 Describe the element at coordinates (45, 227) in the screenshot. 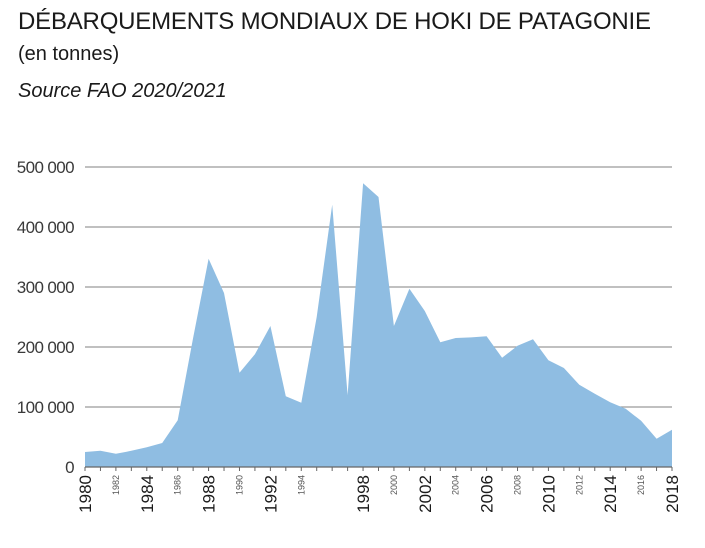

I see `y-tick-label: 400 000` at that location.